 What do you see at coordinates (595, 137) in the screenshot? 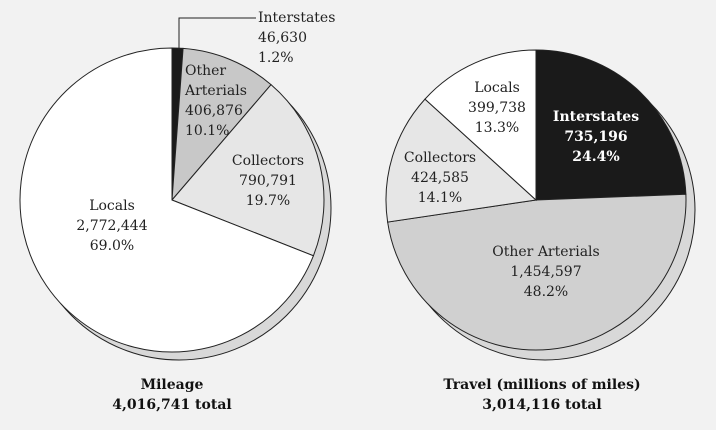
I see `label-value-interstates: 735,196` at bounding box center [595, 137].